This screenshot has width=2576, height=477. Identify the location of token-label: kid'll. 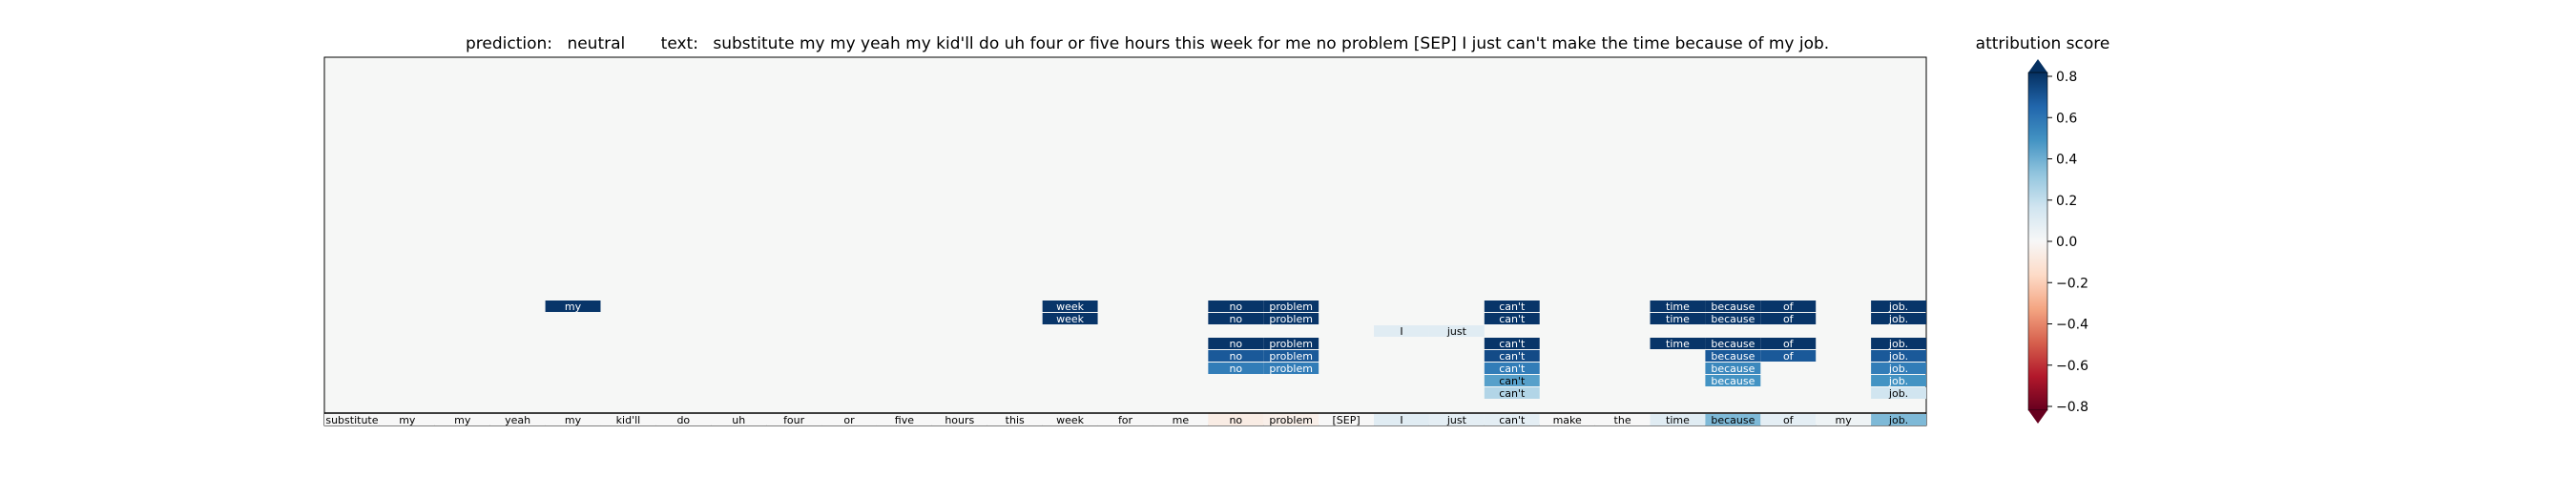
(628, 420).